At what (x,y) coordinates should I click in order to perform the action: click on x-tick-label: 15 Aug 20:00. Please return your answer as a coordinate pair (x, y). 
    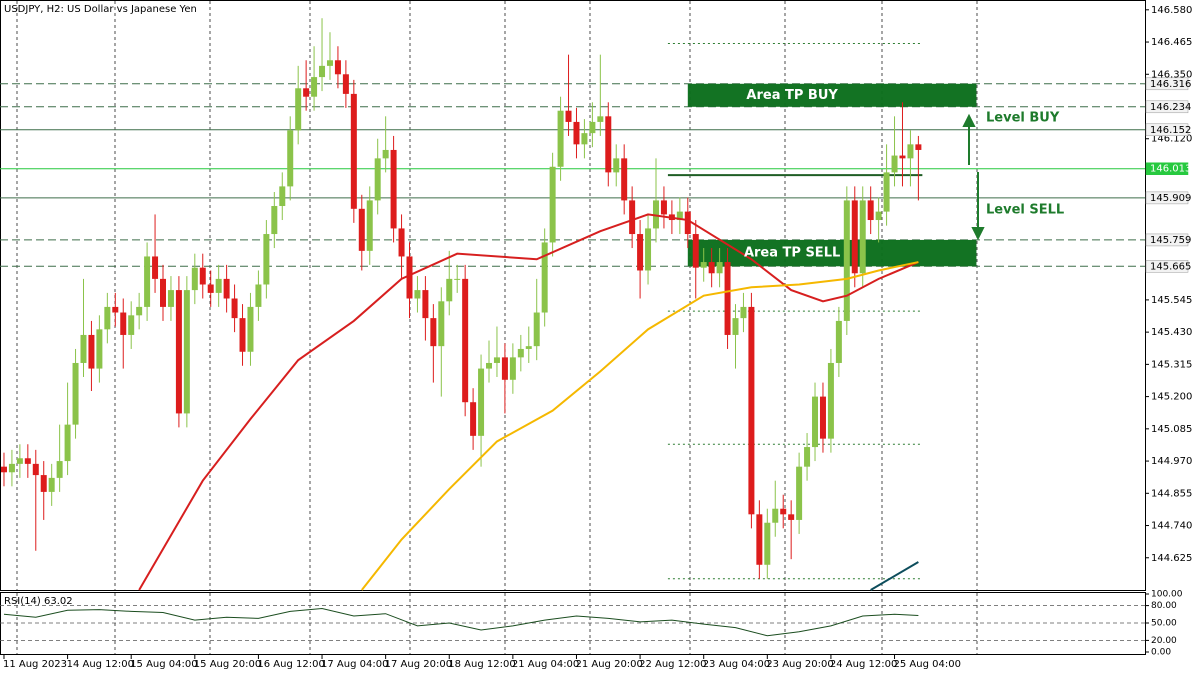
    Looking at the image, I should click on (227, 664).